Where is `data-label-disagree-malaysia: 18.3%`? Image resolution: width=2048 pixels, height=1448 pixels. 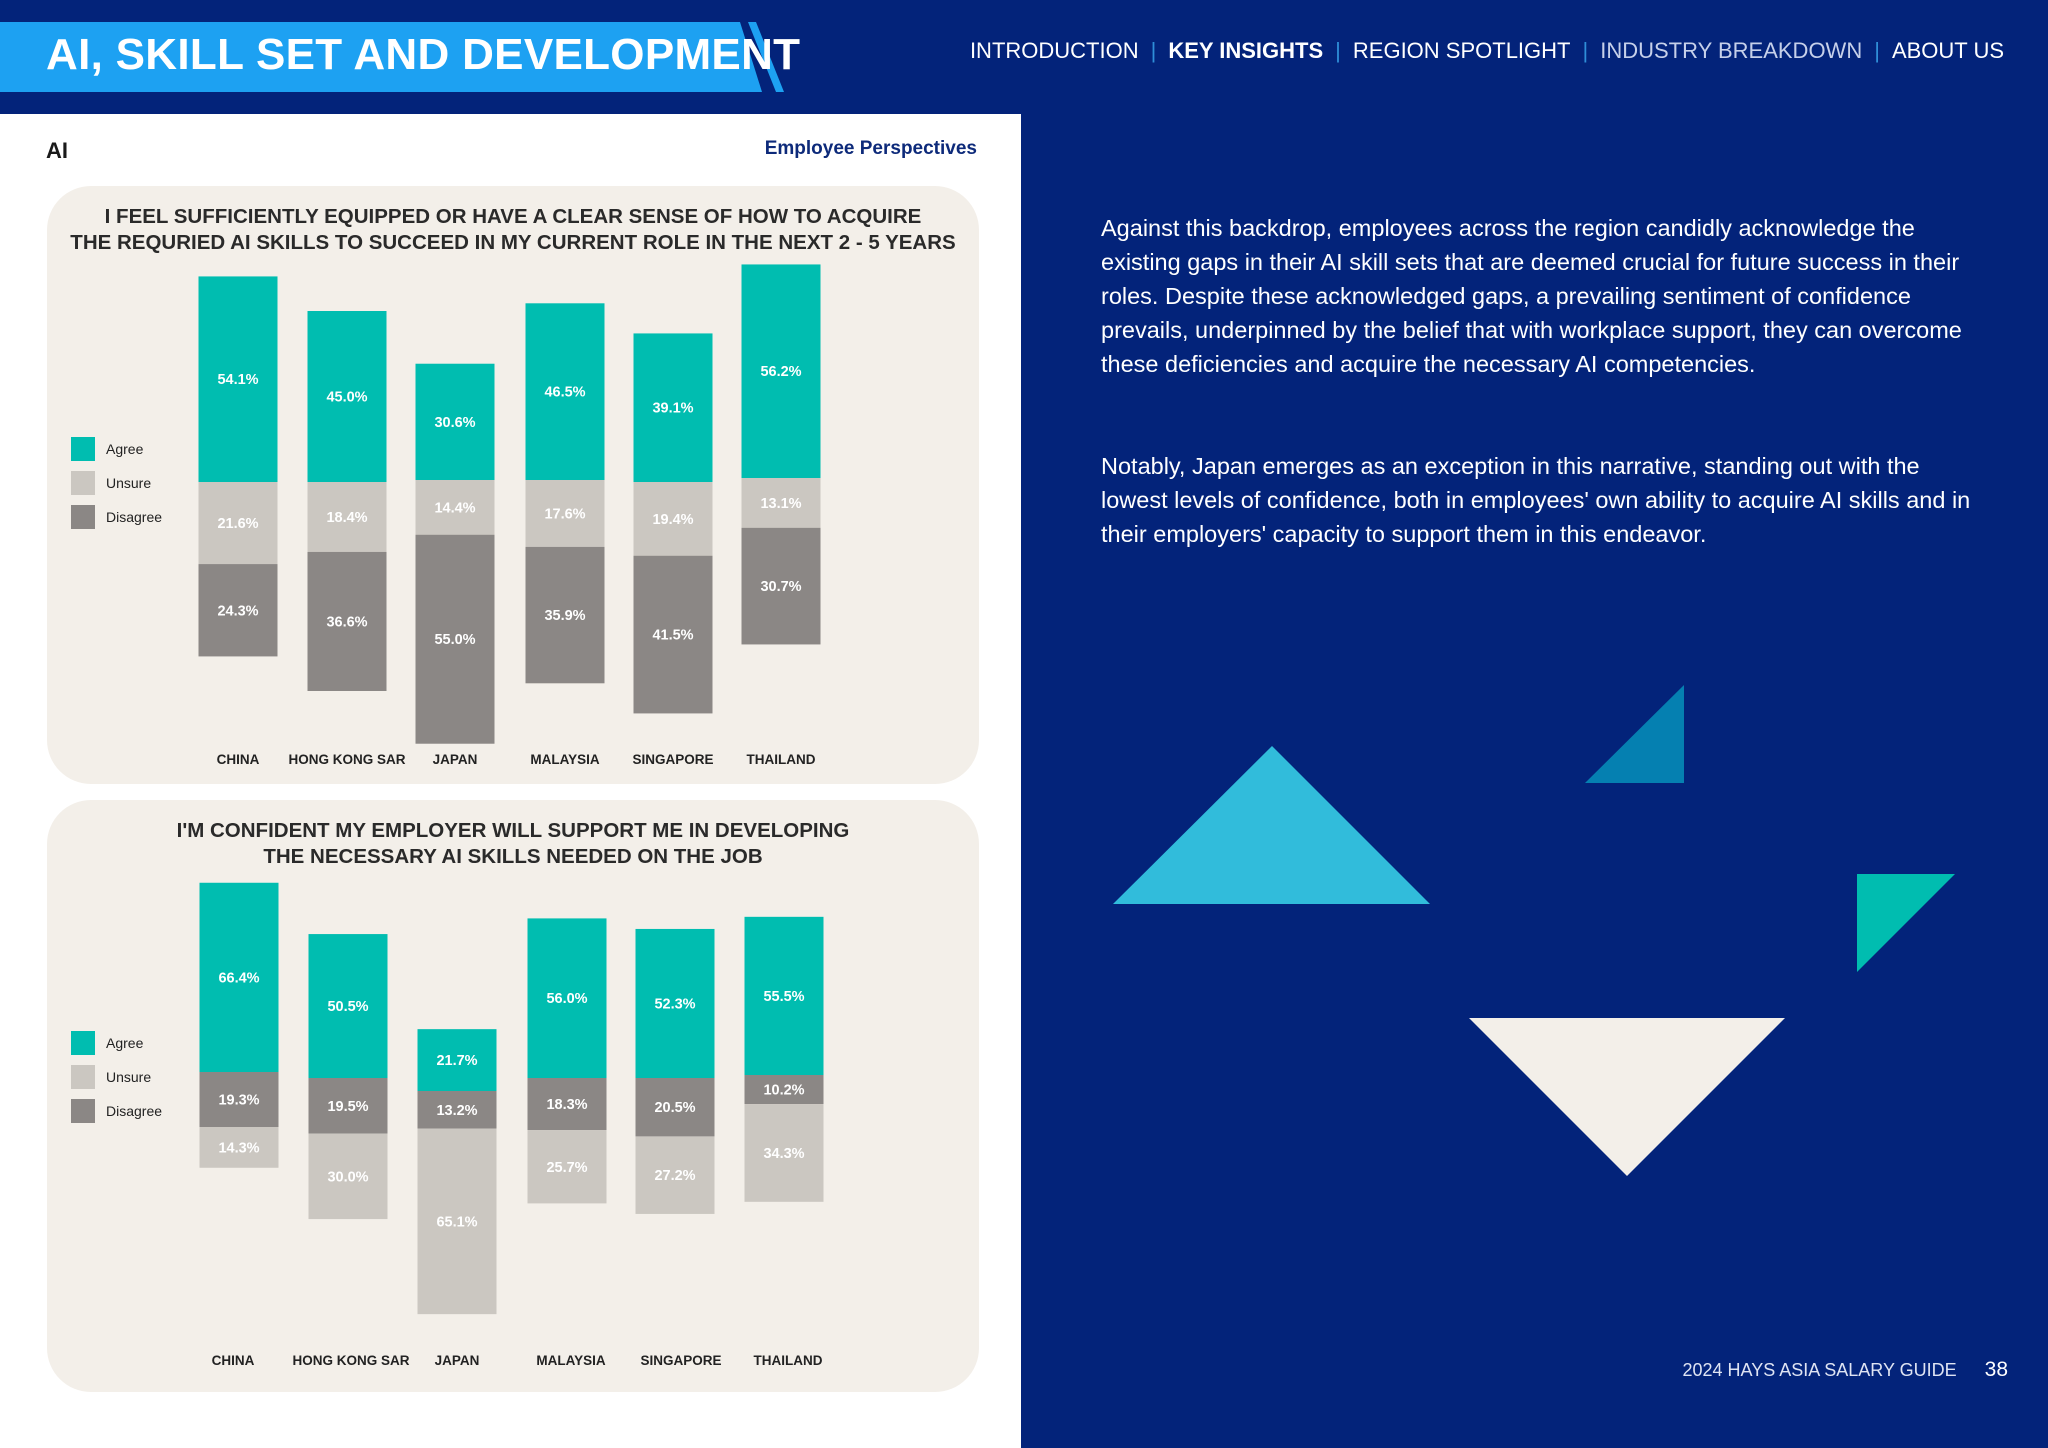 data-label-disagree-malaysia: 18.3% is located at coordinates (566, 1105).